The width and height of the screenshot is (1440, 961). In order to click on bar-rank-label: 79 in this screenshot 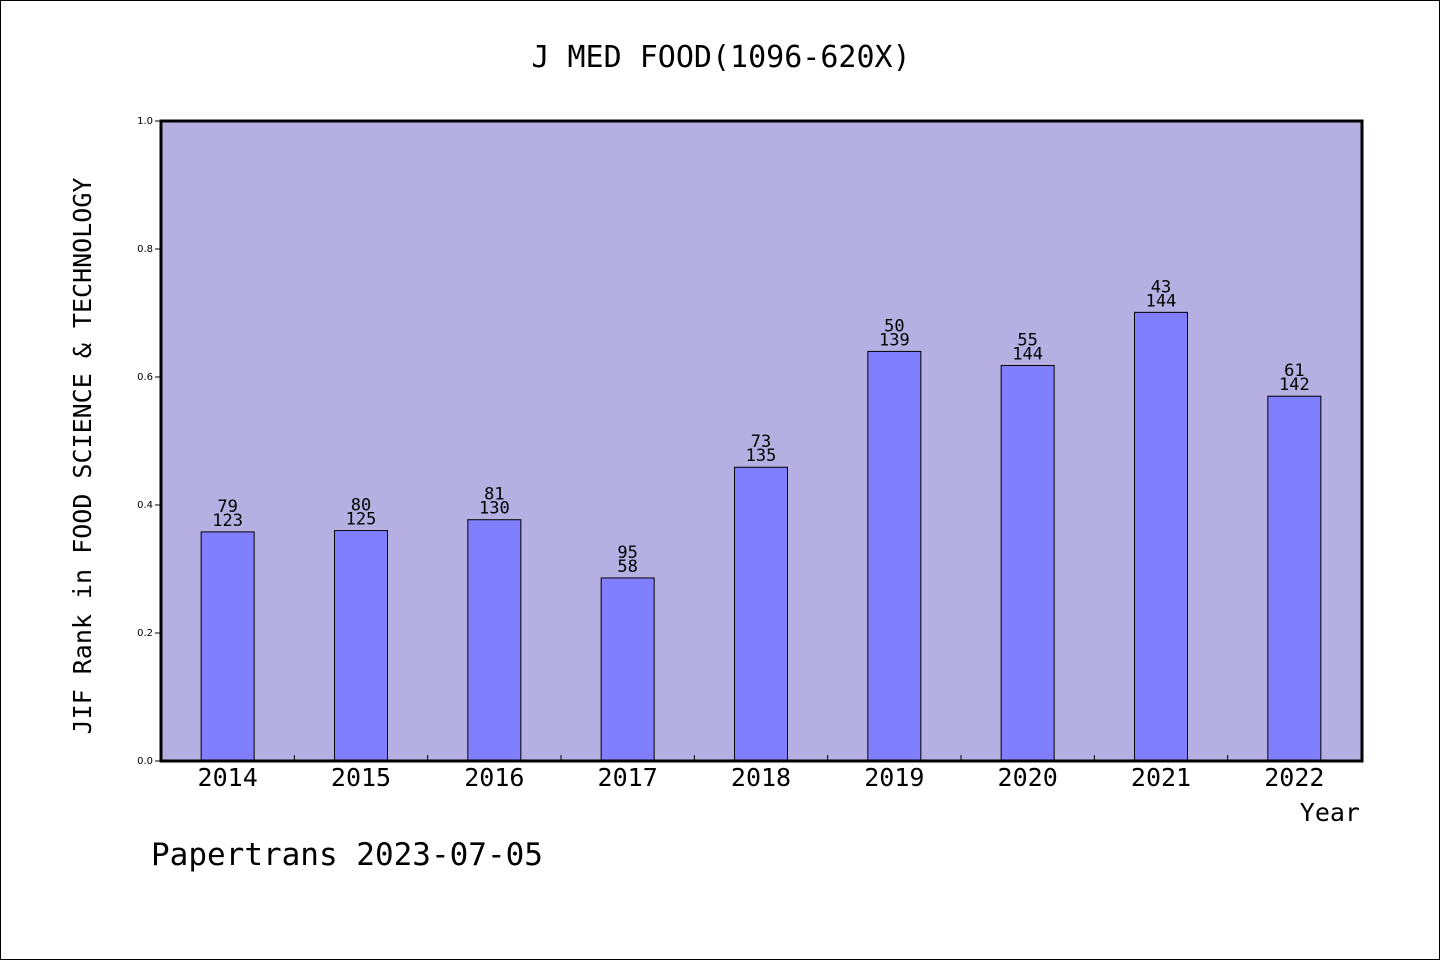, I will do `click(227, 507)`.